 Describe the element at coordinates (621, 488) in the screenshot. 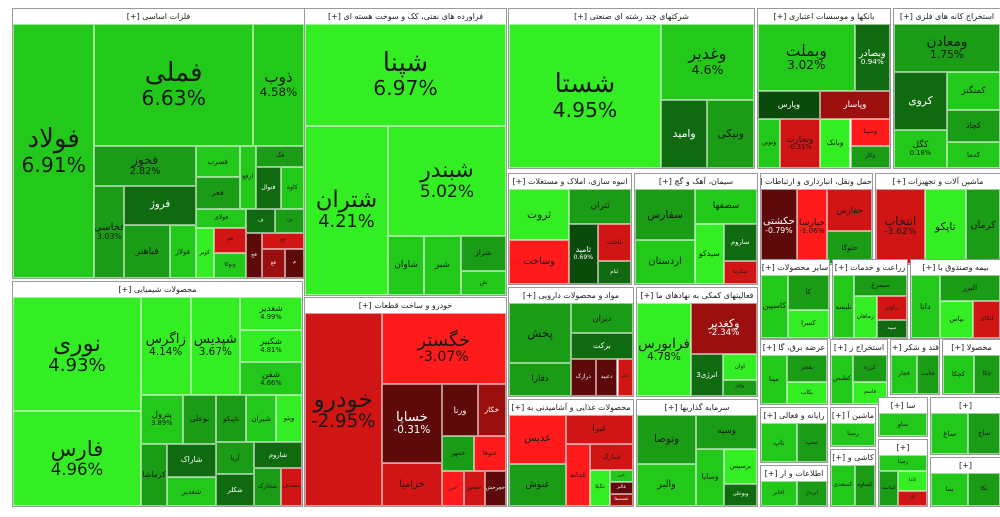

I see `stock-tile: غالبر` at that location.